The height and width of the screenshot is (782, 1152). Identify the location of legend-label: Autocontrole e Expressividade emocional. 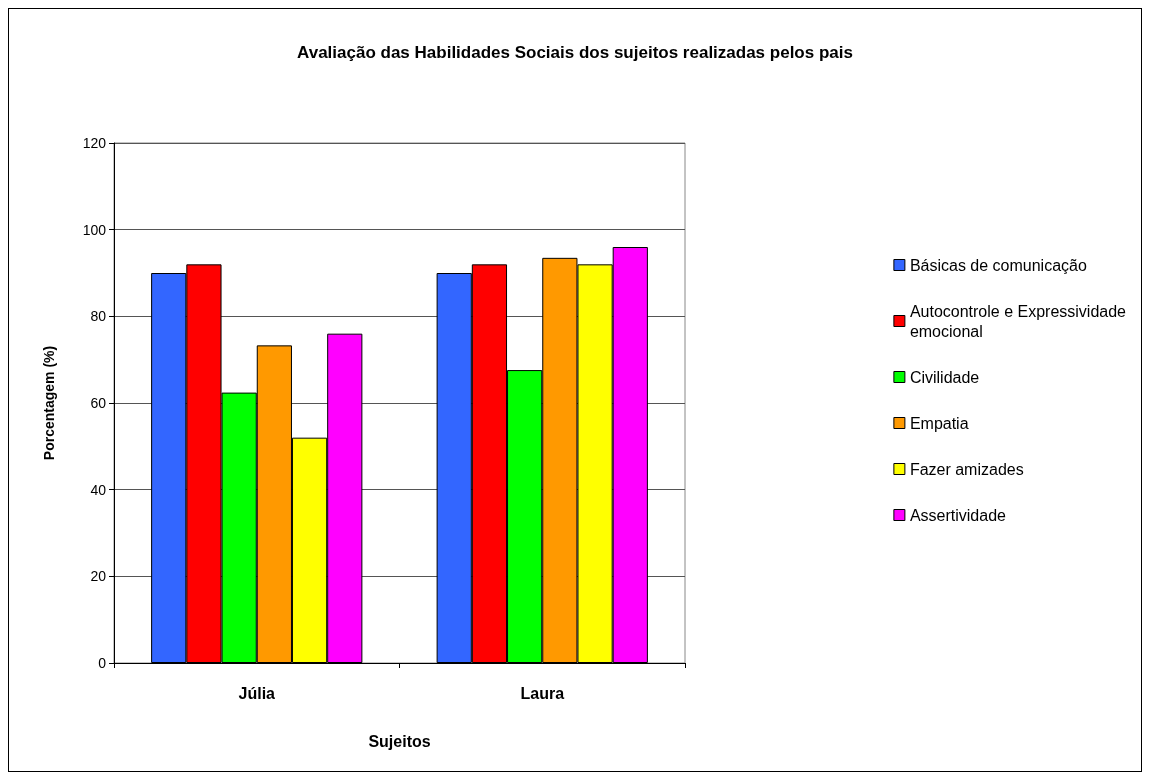
(1018, 321).